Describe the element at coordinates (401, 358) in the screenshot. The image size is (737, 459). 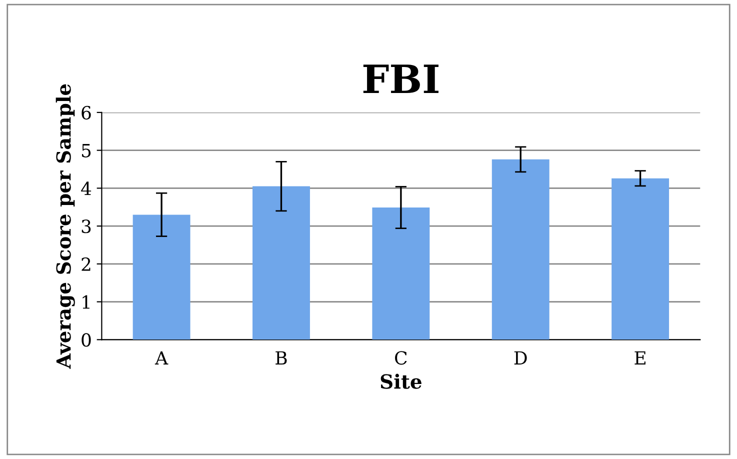
I see `x-tick-label: C` at that location.